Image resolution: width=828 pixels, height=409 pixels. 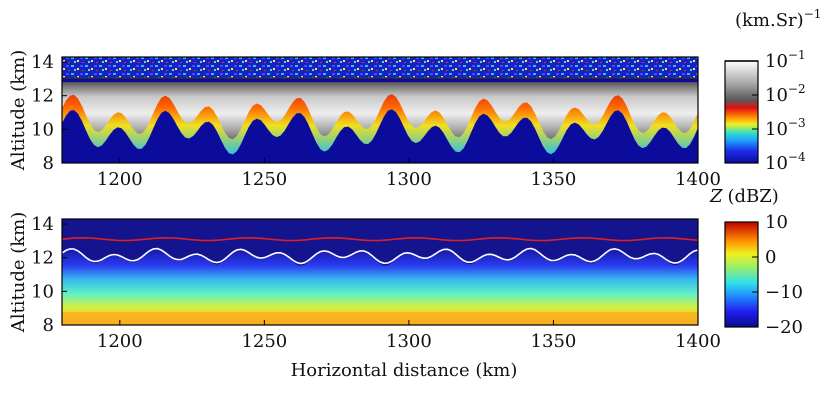 I want to click on radar-y-axis-label: Altitude (km), so click(x=18, y=273).